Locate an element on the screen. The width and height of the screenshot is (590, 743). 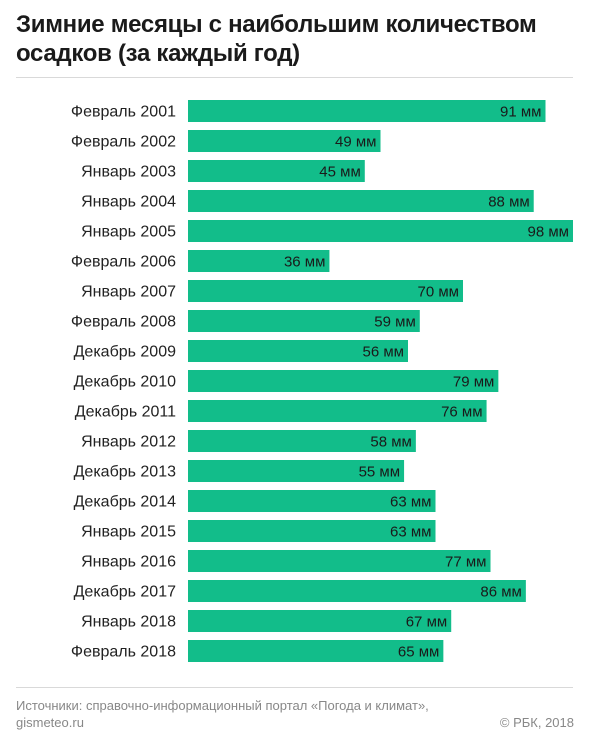
value-label: 77 мм is located at coordinates (465, 562).